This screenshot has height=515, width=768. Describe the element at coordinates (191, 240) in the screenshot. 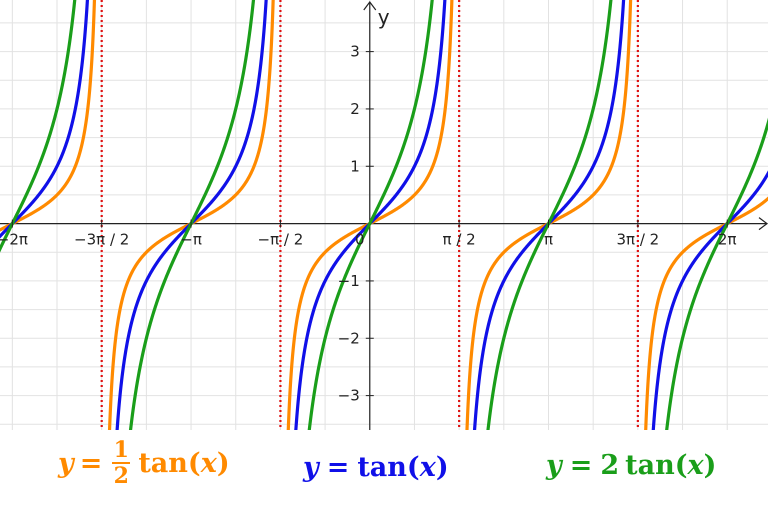

I see `x-tick-label: −π` at that location.